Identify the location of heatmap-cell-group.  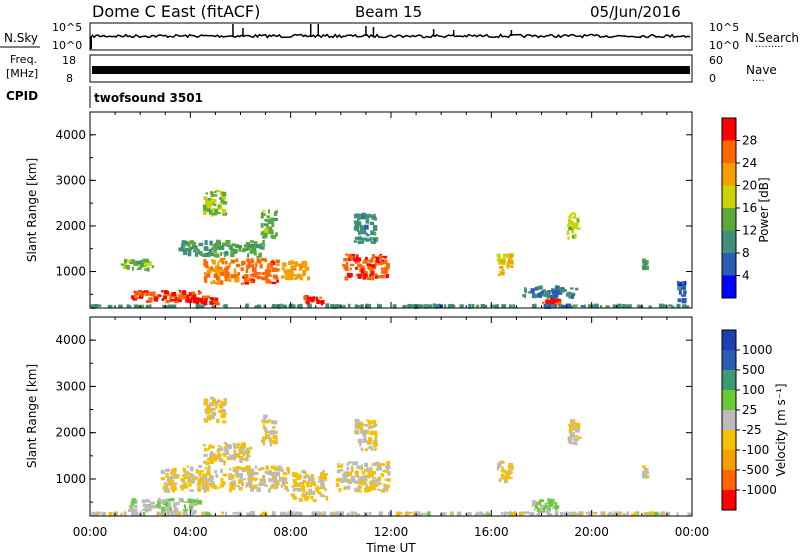
(550, 292).